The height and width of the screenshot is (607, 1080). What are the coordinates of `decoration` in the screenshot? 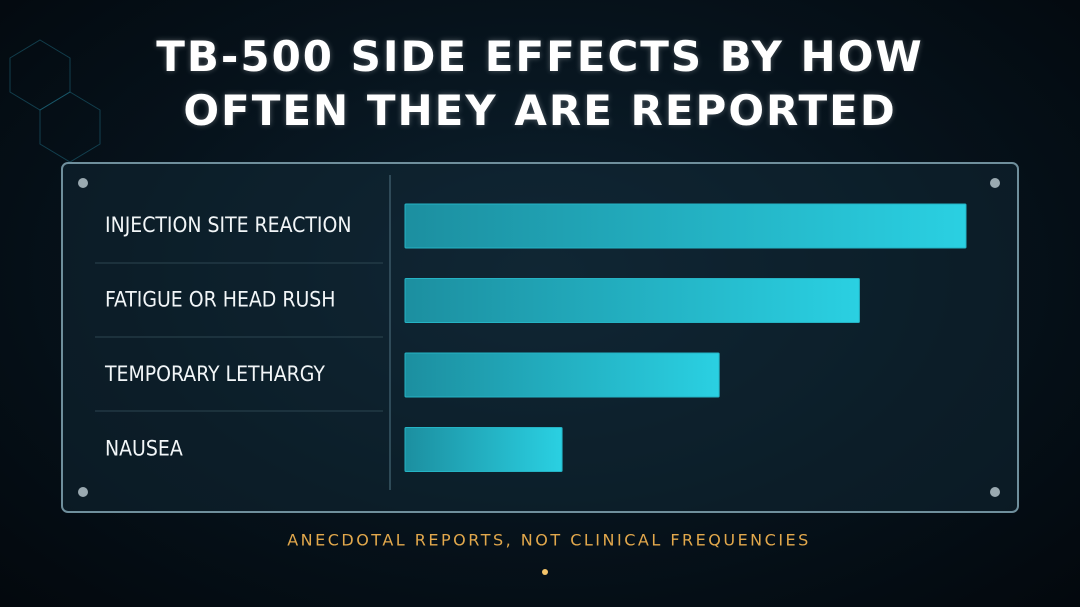 It's located at (55, 101).